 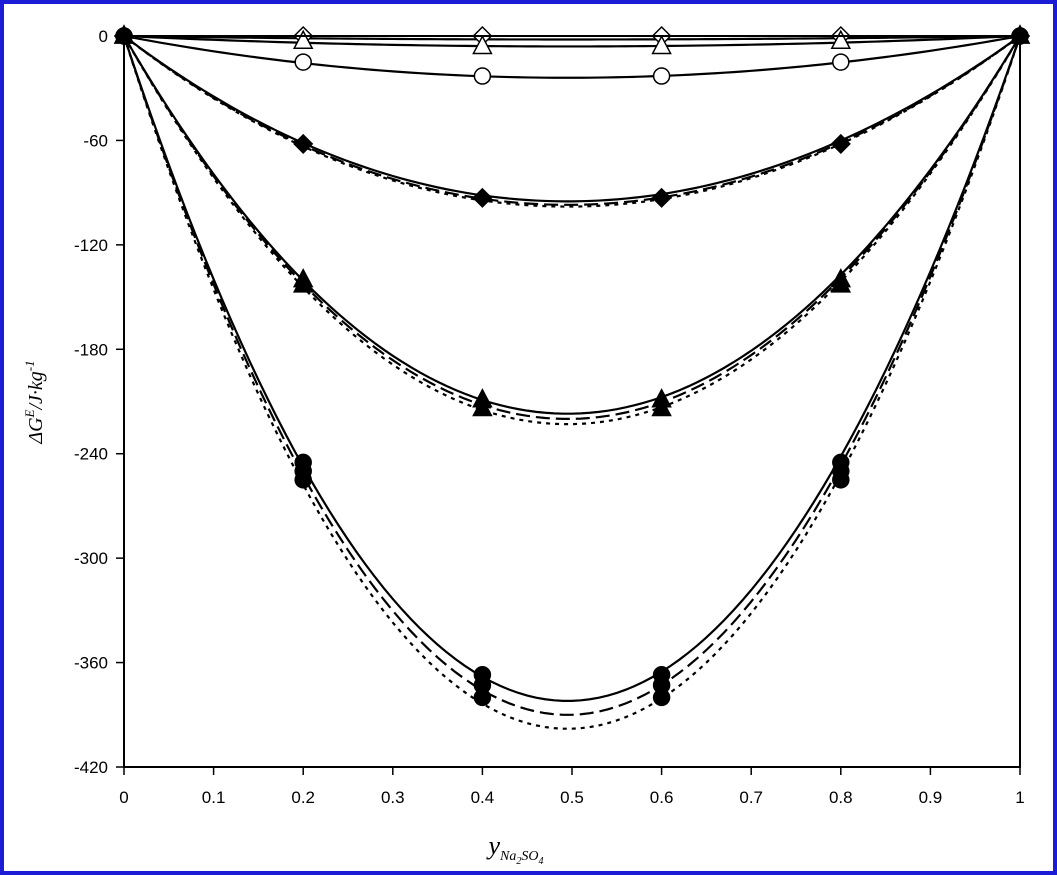 I want to click on x-tick-label: 0, so click(x=123, y=797).